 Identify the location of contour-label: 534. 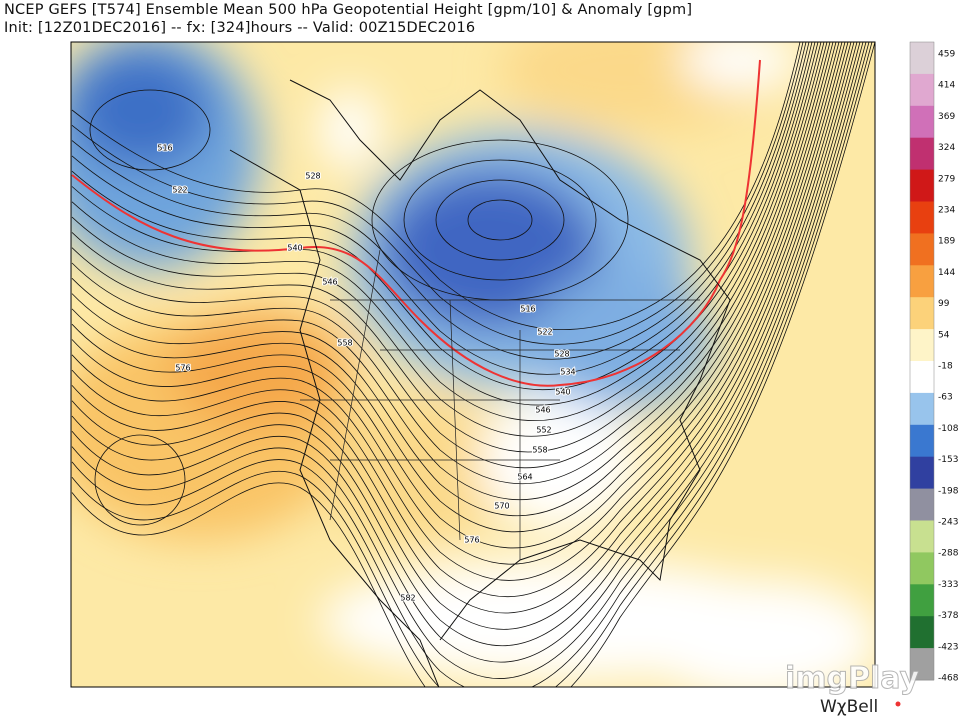
(567, 372).